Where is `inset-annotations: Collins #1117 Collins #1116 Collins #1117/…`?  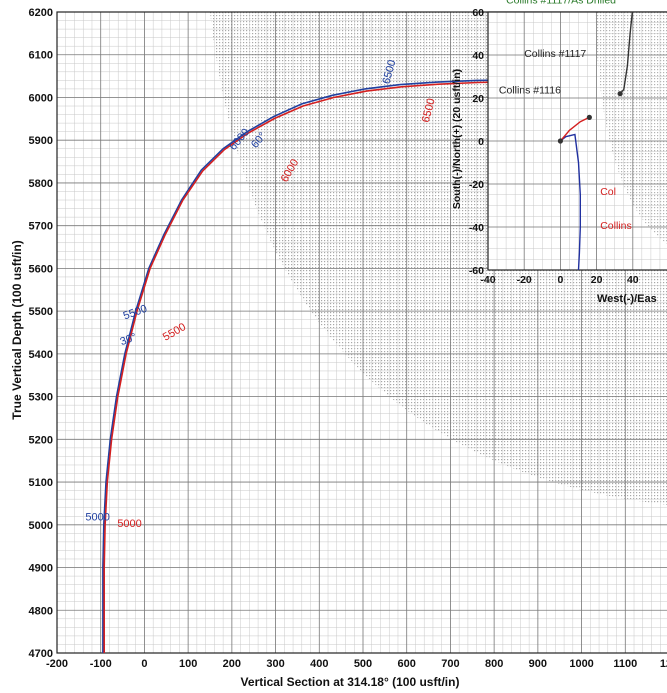
inset-annotations: Collins #1117 Collins #1116 Collins #1117/… is located at coordinates (565, 116).